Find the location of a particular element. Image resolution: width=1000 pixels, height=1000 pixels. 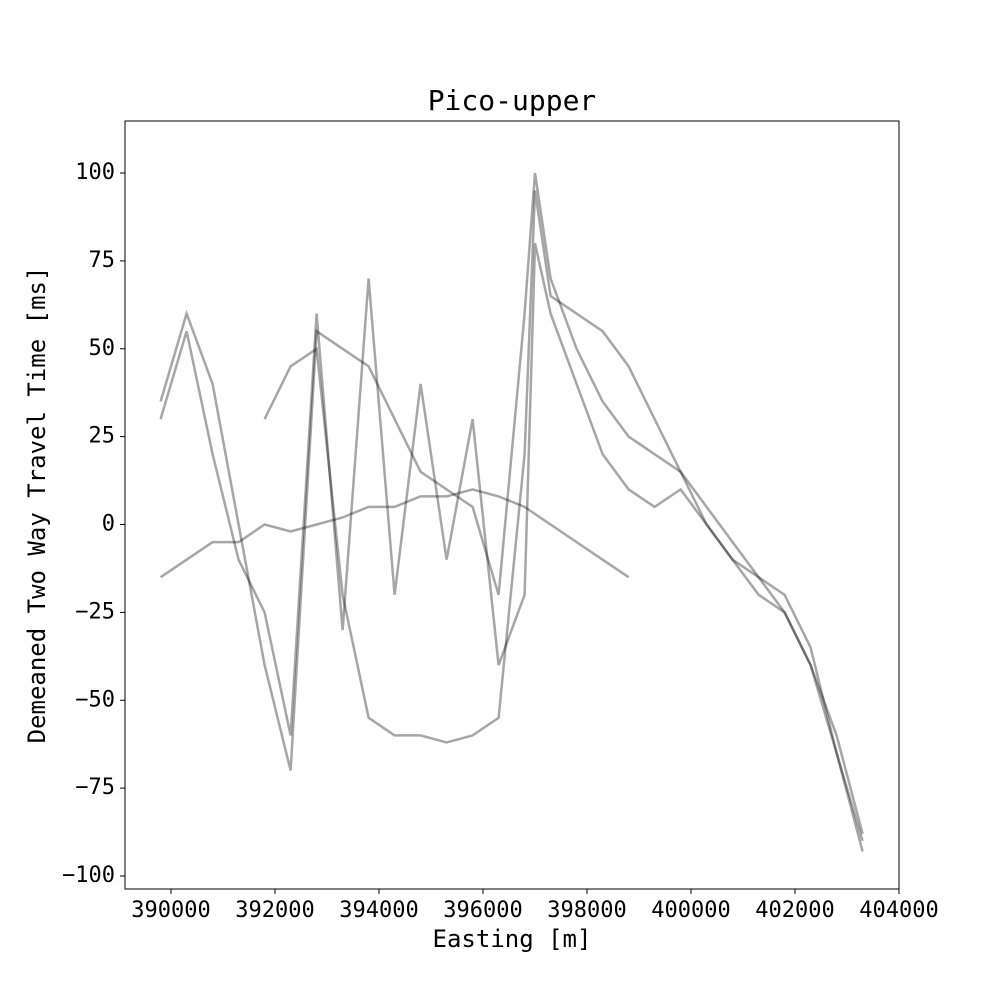

chart-title: Pico-upper is located at coordinates (512, 100).